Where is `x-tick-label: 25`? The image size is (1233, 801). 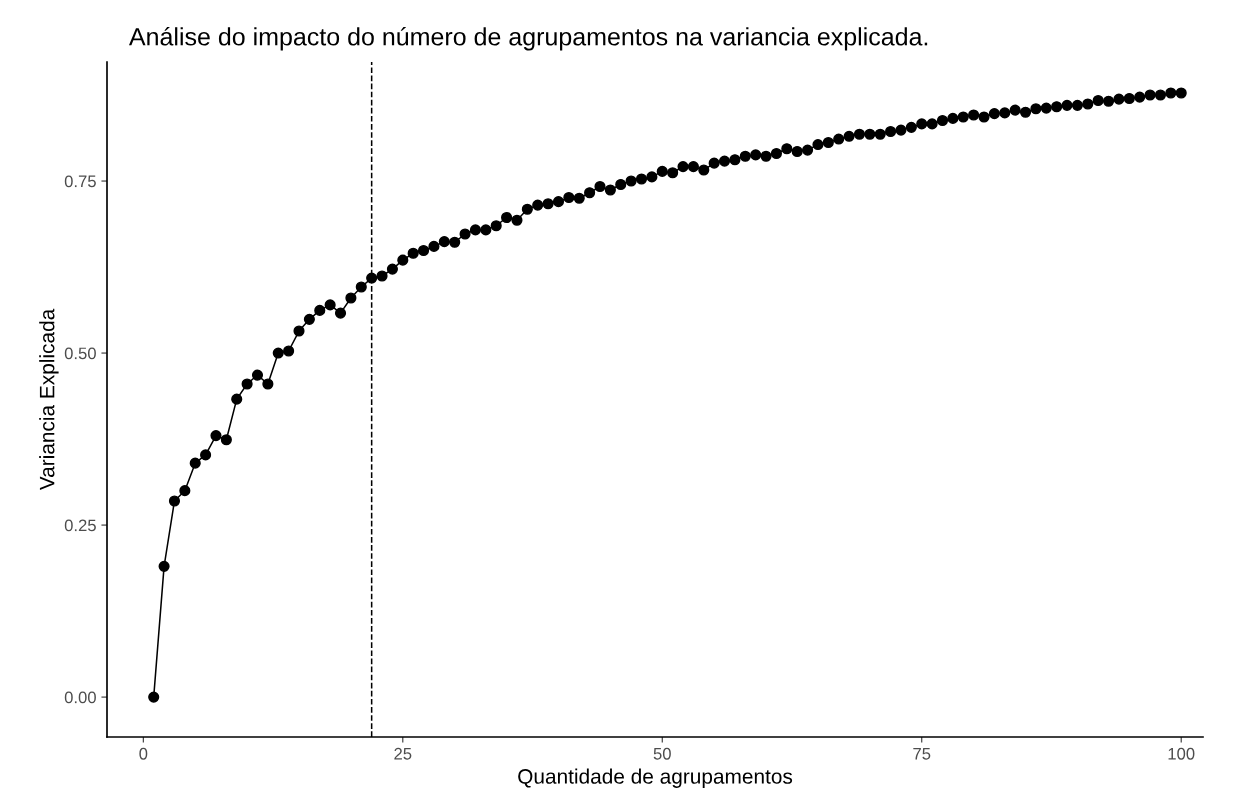
x-tick-label: 25 is located at coordinates (403, 753).